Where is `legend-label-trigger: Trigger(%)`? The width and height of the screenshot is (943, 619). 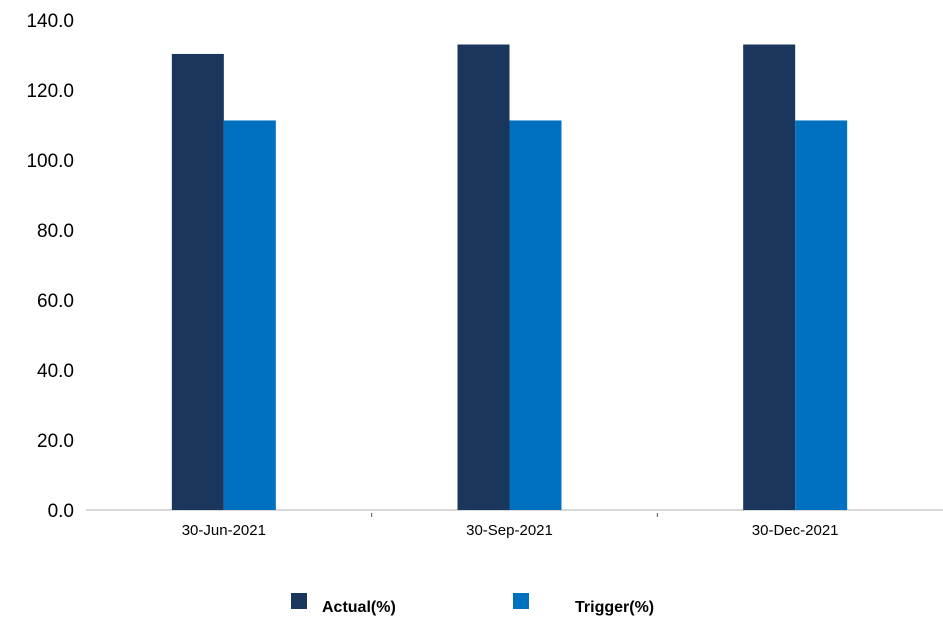 legend-label-trigger: Trigger(%) is located at coordinates (614, 607).